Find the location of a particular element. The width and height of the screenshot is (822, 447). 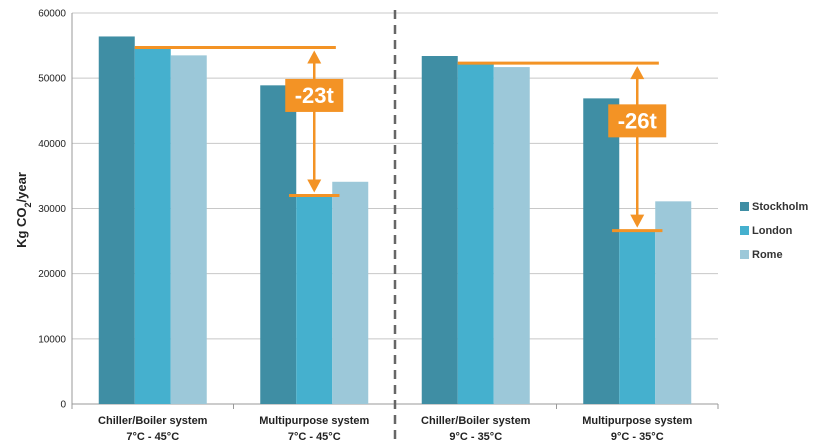

difference-callout-label: -26t is located at coordinates (638, 120).